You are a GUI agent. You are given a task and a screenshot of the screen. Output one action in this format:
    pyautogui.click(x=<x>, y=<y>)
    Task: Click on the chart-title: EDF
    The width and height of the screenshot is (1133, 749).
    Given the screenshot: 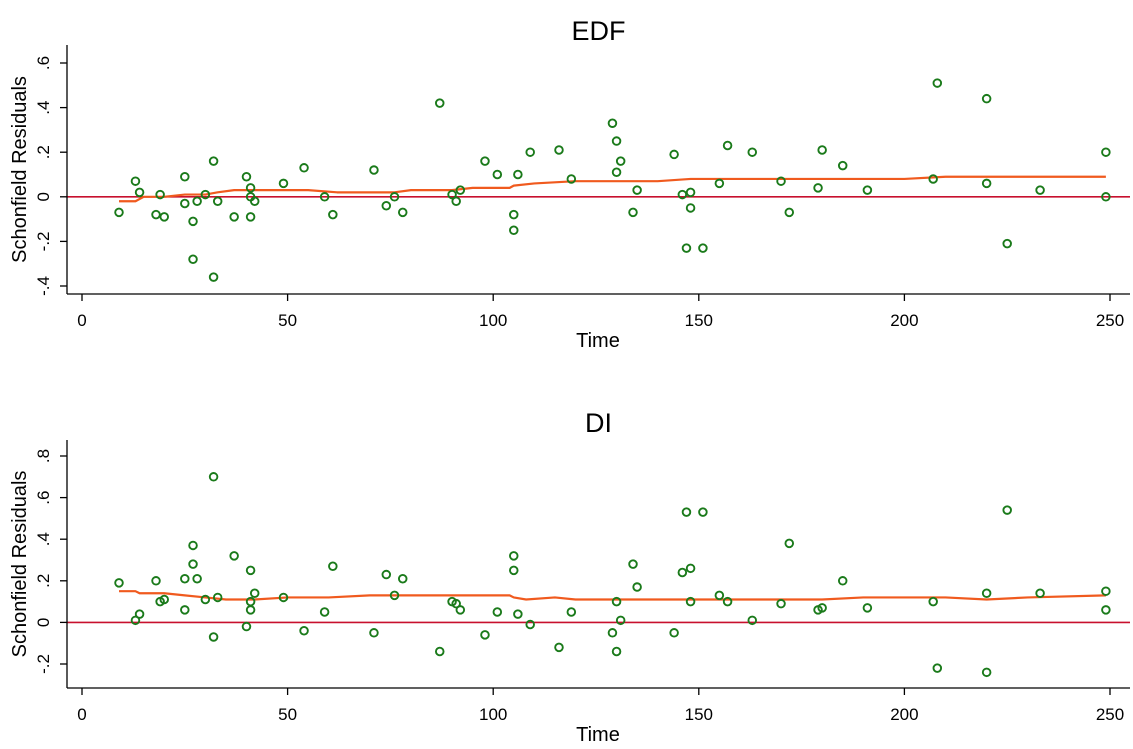 What is the action you would take?
    pyautogui.click(x=599, y=31)
    